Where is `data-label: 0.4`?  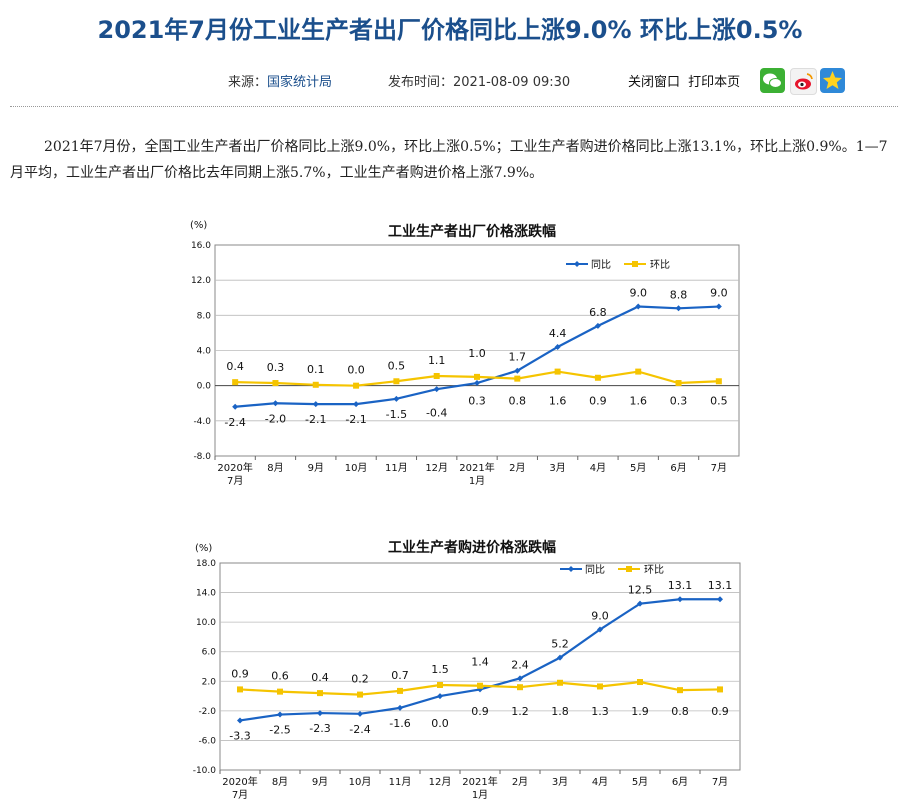 data-label: 0.4 is located at coordinates (320, 677).